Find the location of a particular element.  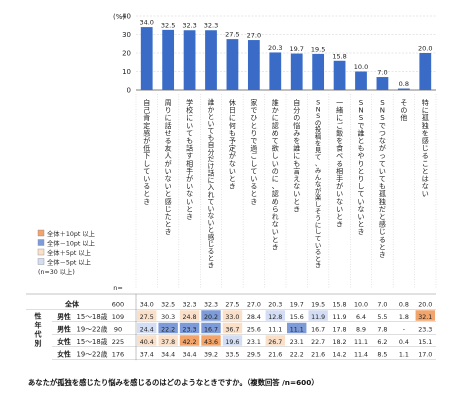

bar-value-label: 10.0 is located at coordinates (361, 67).